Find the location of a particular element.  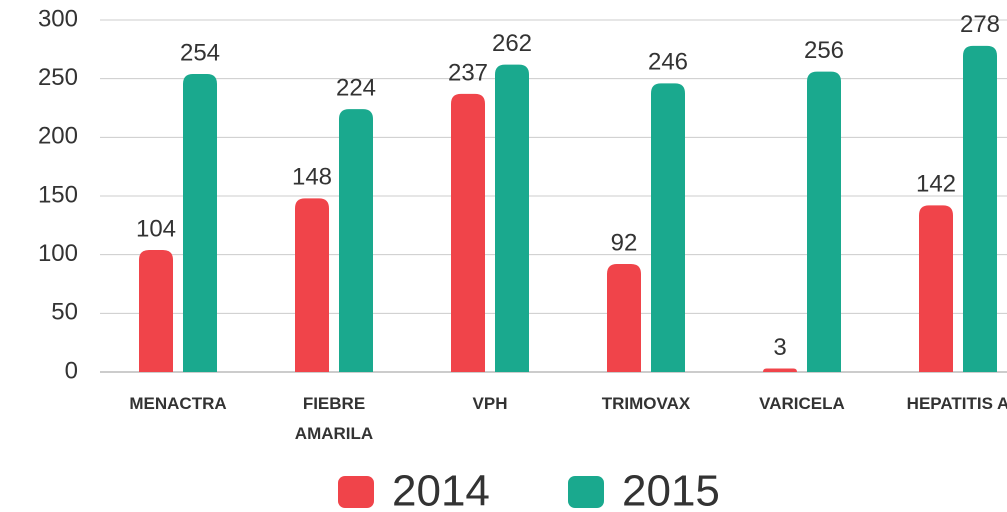

y-tick-label: 100 is located at coordinates (58, 253).